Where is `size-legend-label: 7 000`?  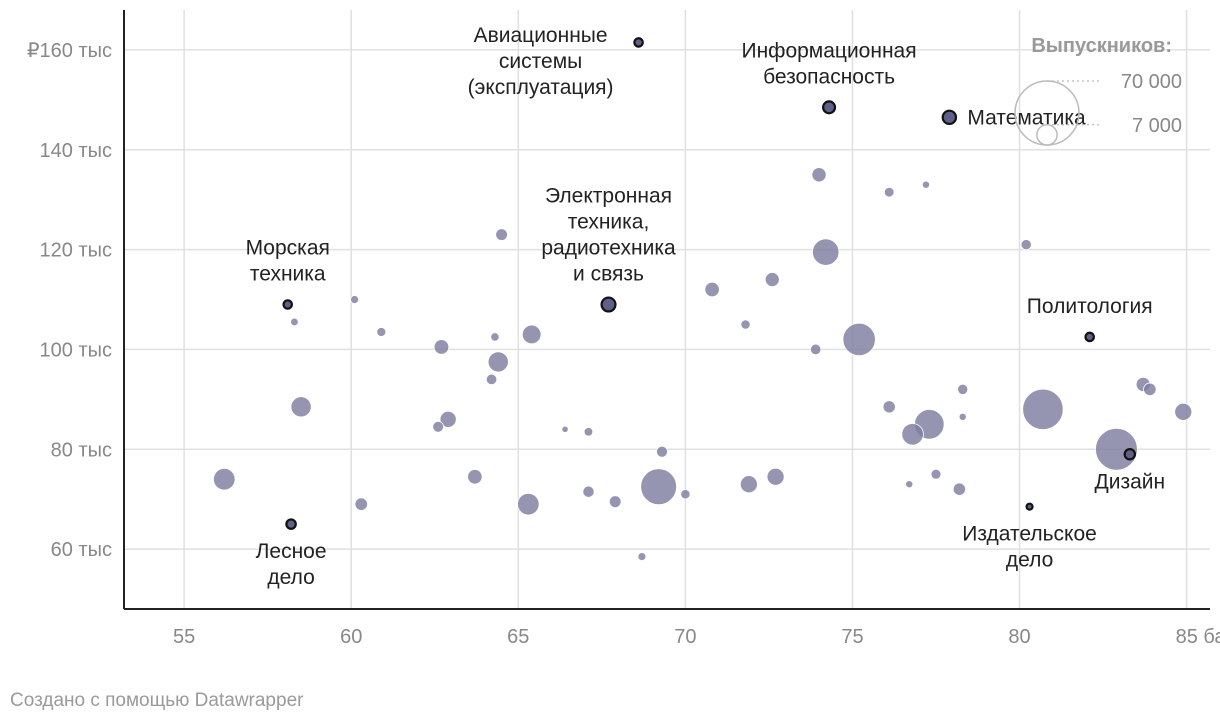 size-legend-label: 7 000 is located at coordinates (1157, 126).